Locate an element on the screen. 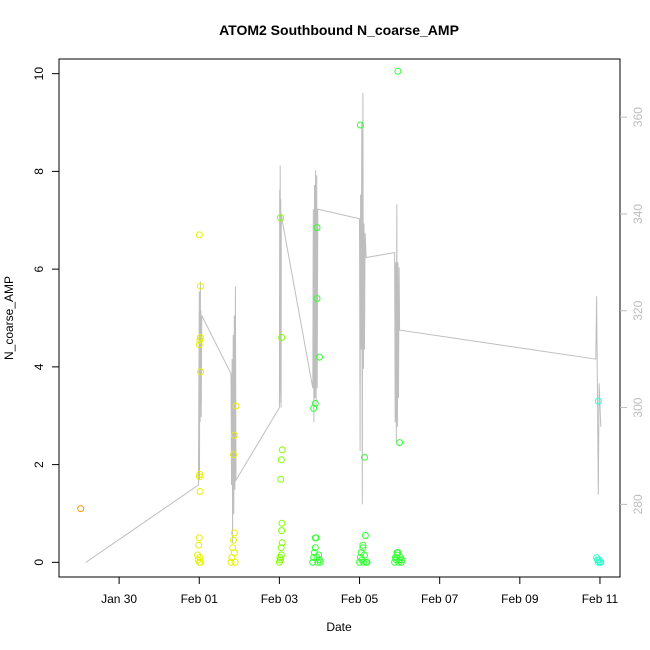  y-tick-label: 0 is located at coordinates (39, 562).